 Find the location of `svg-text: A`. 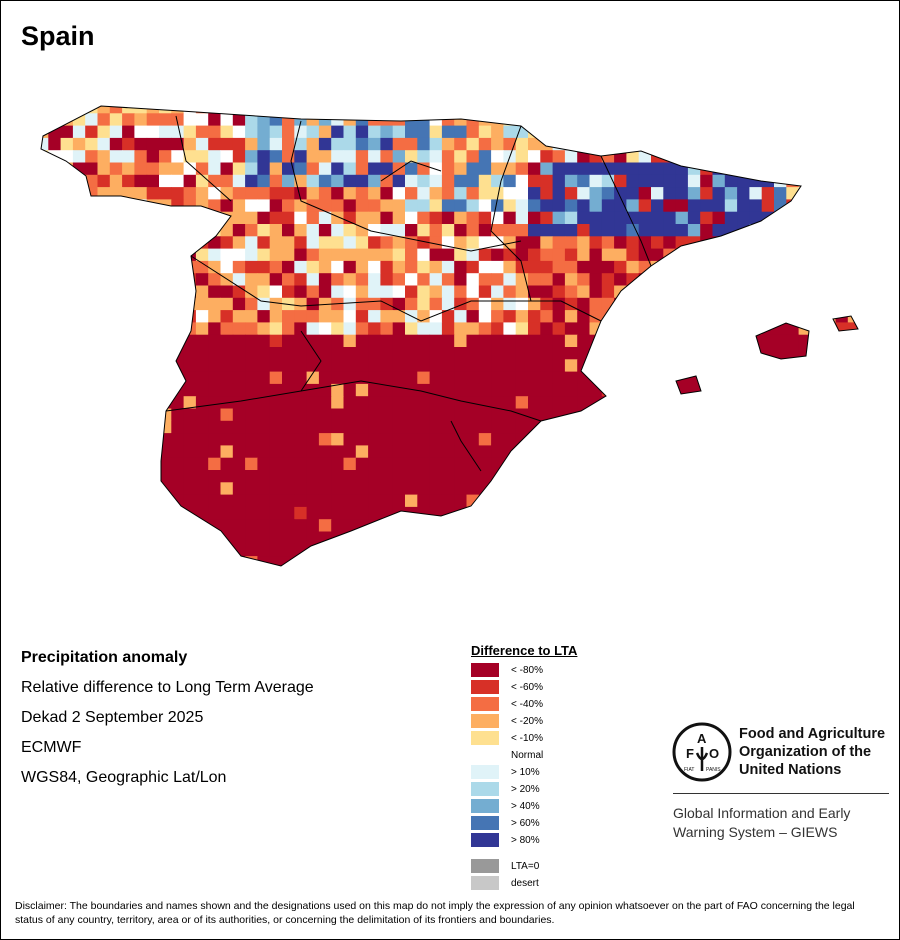

svg-text: A is located at coordinates (702, 738).